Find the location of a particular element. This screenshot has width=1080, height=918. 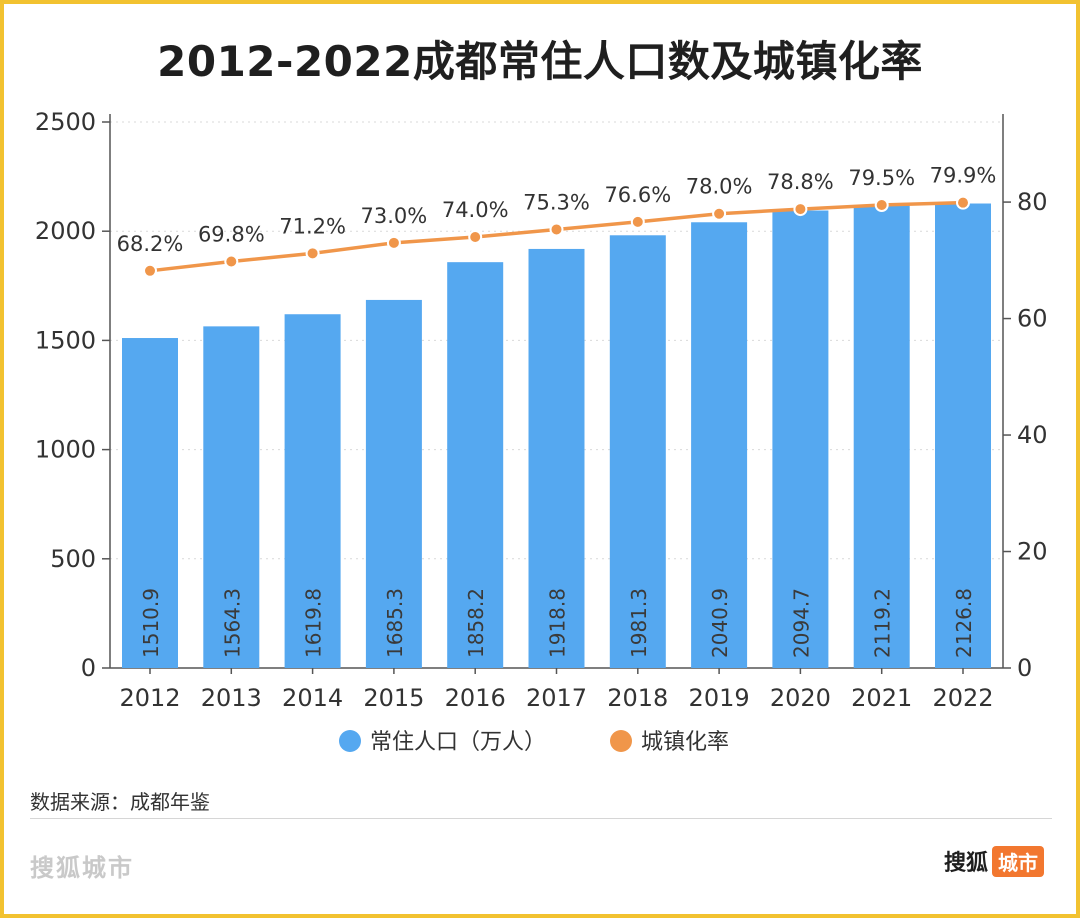

urbanization-label: 75.3% is located at coordinates (556, 202).